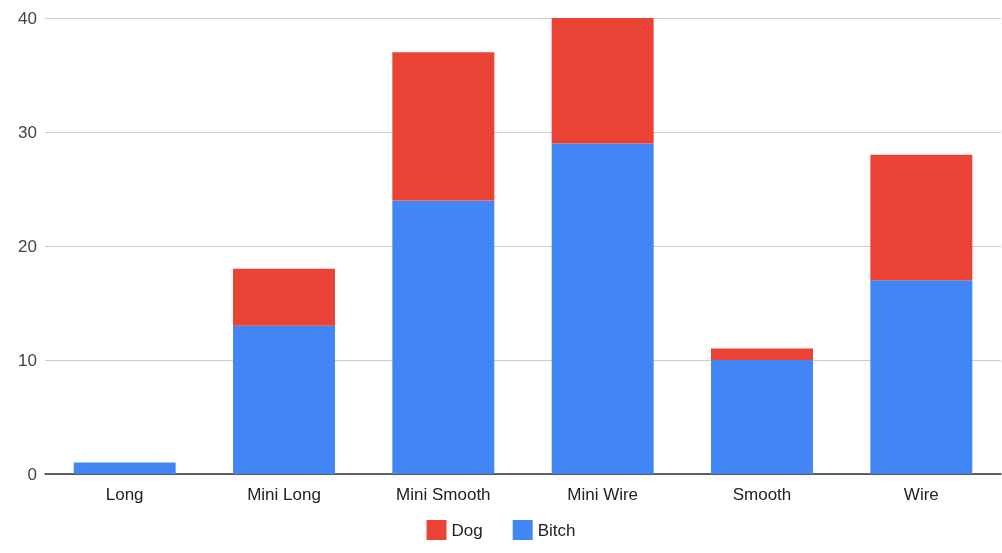 This screenshot has width=1002, height=553. I want to click on y-tick-label: 20, so click(27, 246).